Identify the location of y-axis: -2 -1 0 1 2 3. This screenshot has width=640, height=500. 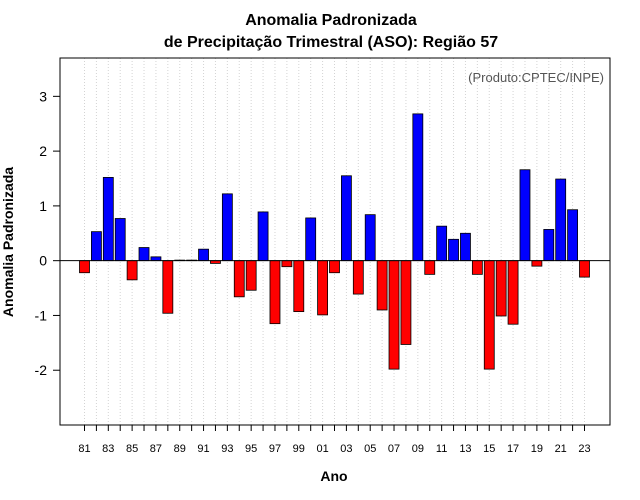
(47, 233).